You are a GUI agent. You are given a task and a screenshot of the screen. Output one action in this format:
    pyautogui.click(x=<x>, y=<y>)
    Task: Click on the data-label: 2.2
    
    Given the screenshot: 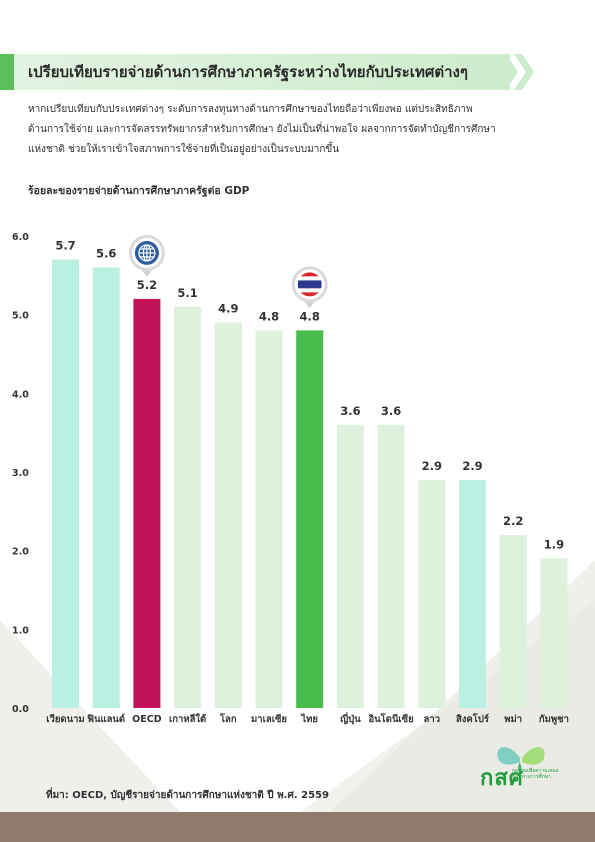 What is the action you would take?
    pyautogui.click(x=513, y=521)
    